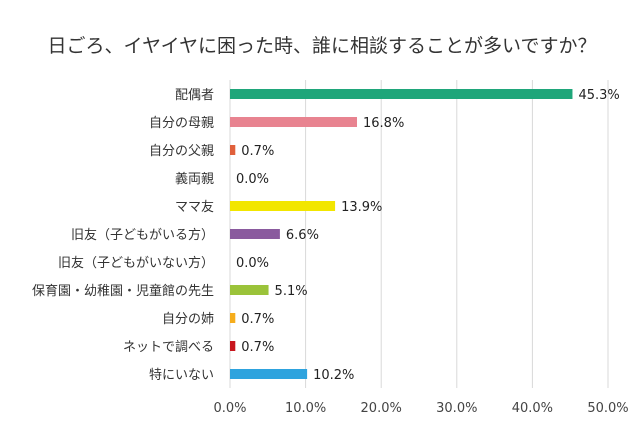 This screenshot has height=427, width=640. I want to click on category-label: 自分の母親, so click(181, 123).